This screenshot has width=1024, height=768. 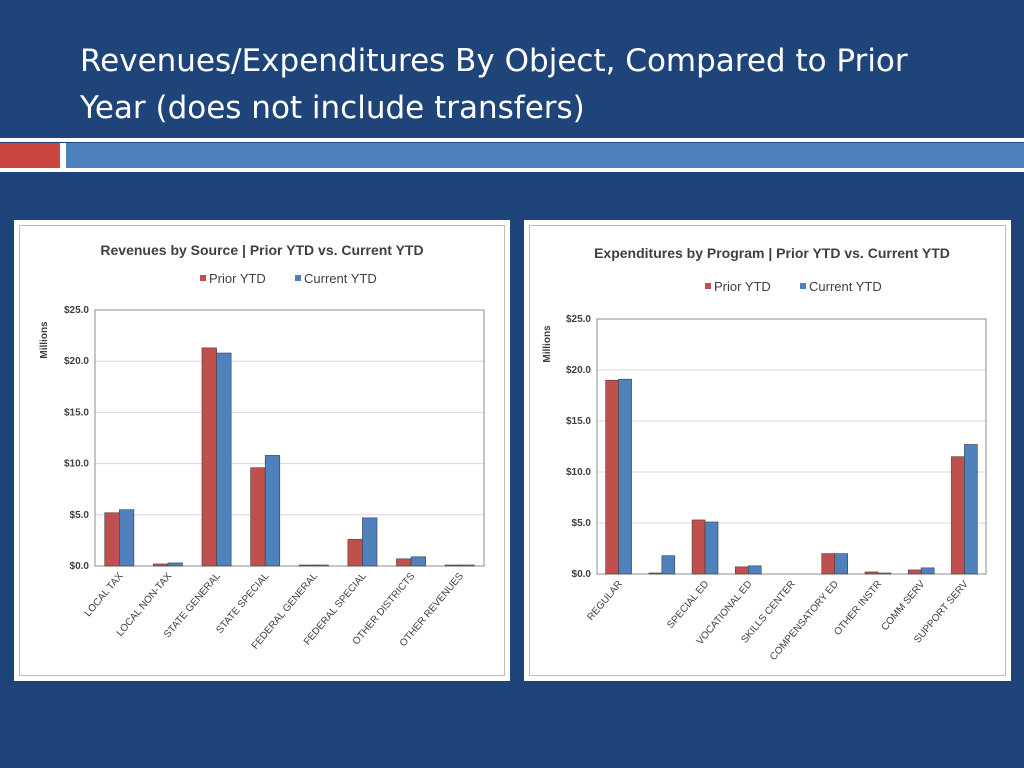 I want to click on expenditures-y-axis-label: Millions, so click(x=547, y=344).